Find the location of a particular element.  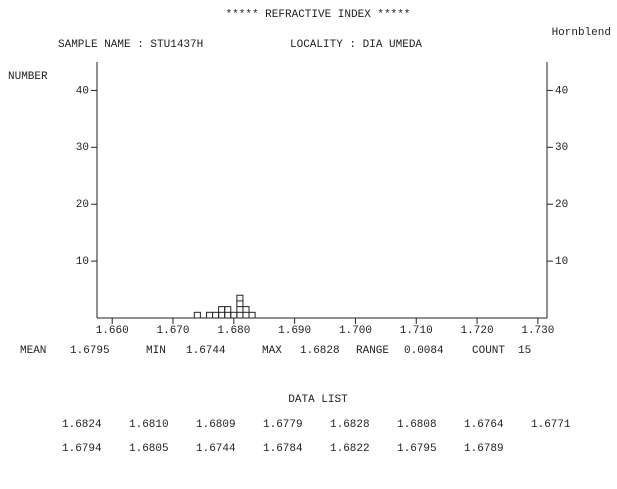

data-list-item: 1.6794 is located at coordinates (82, 449).